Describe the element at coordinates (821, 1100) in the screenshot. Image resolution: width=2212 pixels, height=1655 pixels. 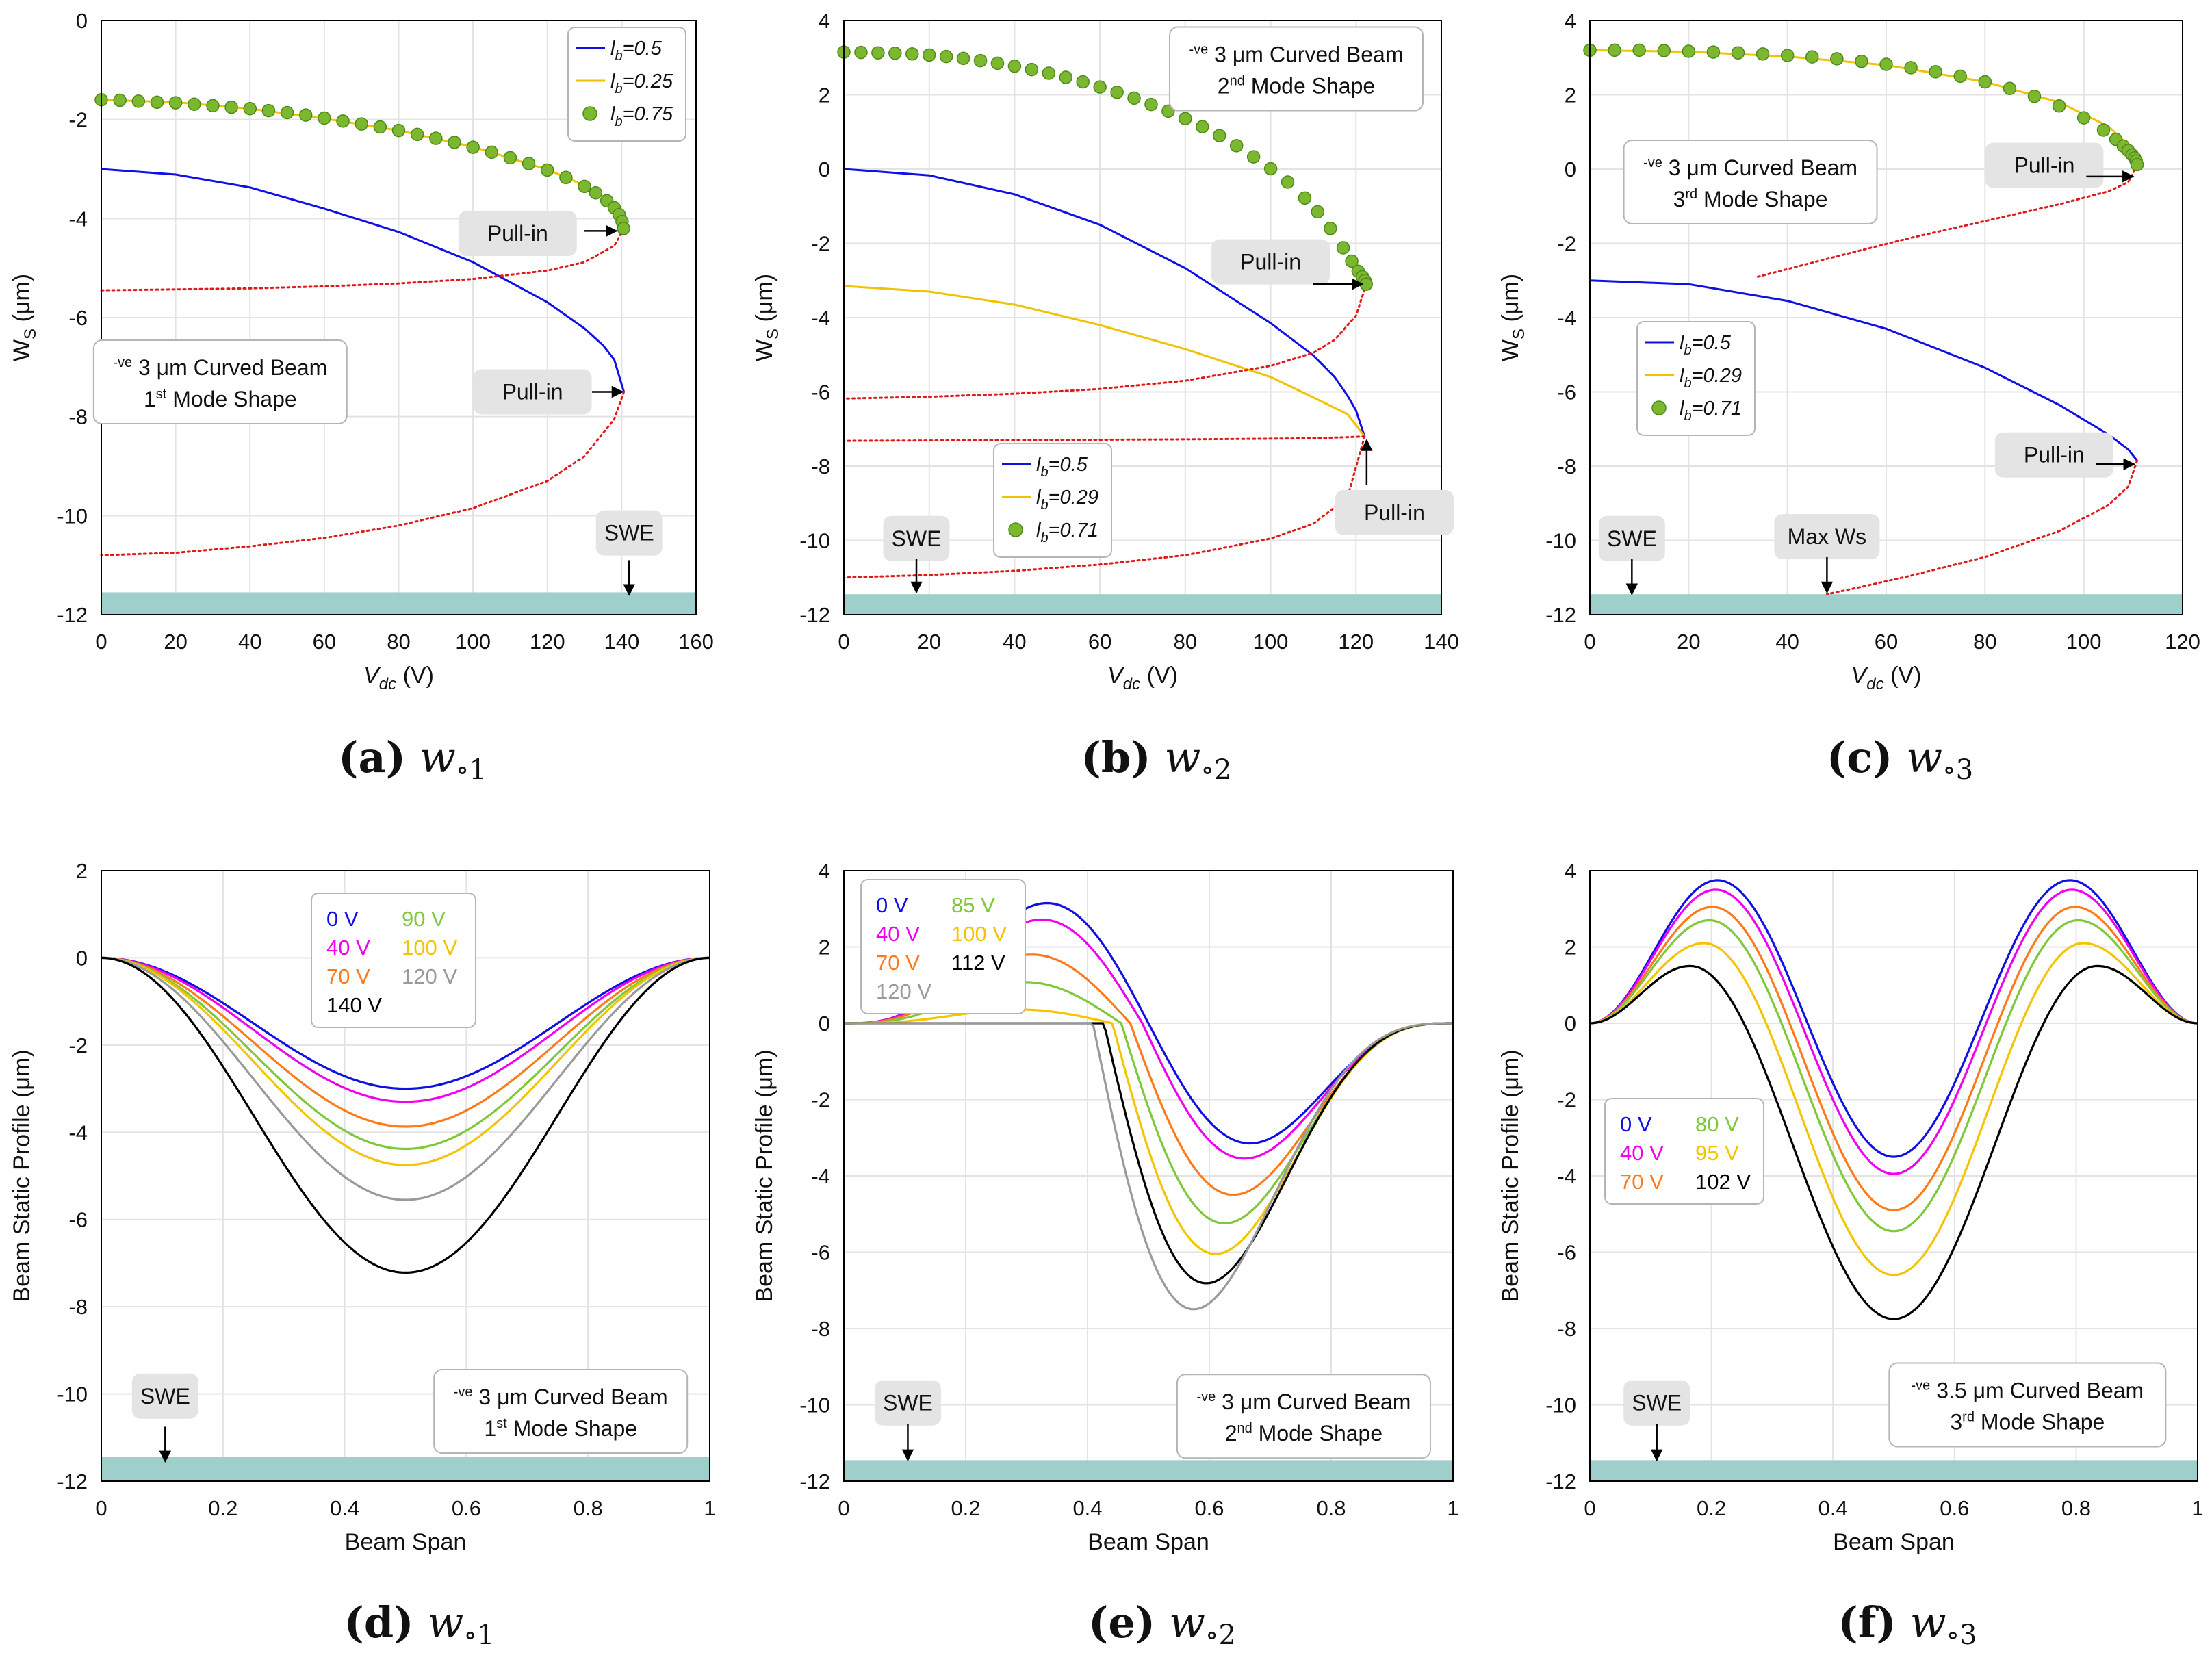
I see `y-tick-label: -2` at that location.